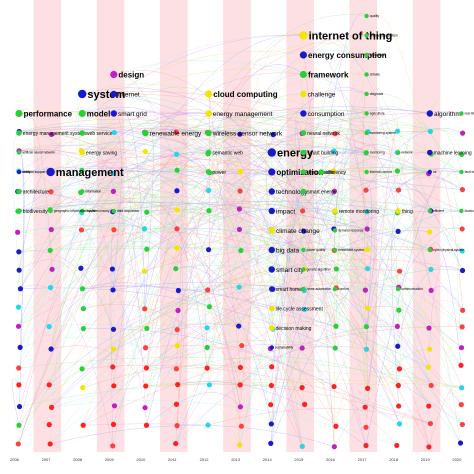 This screenshot has width=474, height=474. I want to click on keyword-label: algorithm, so click(447, 114).